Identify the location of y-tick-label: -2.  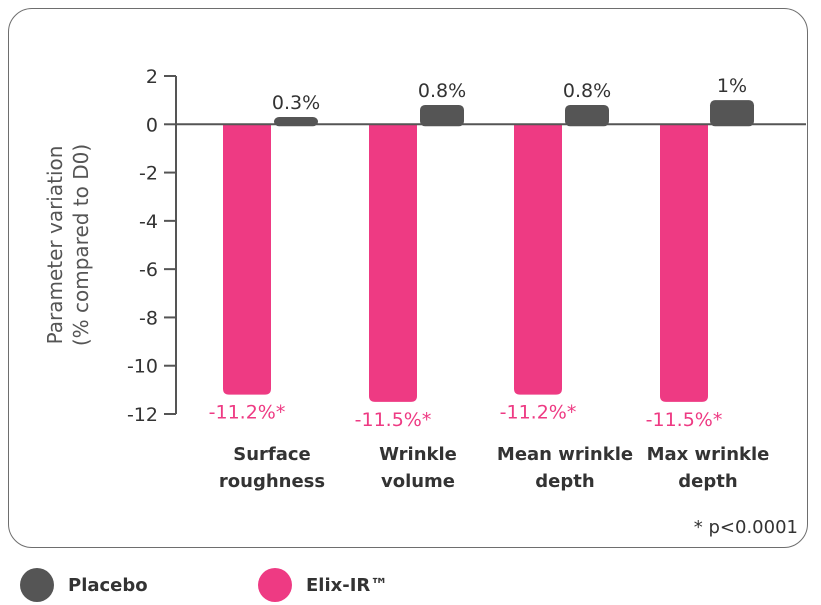
(148, 174).